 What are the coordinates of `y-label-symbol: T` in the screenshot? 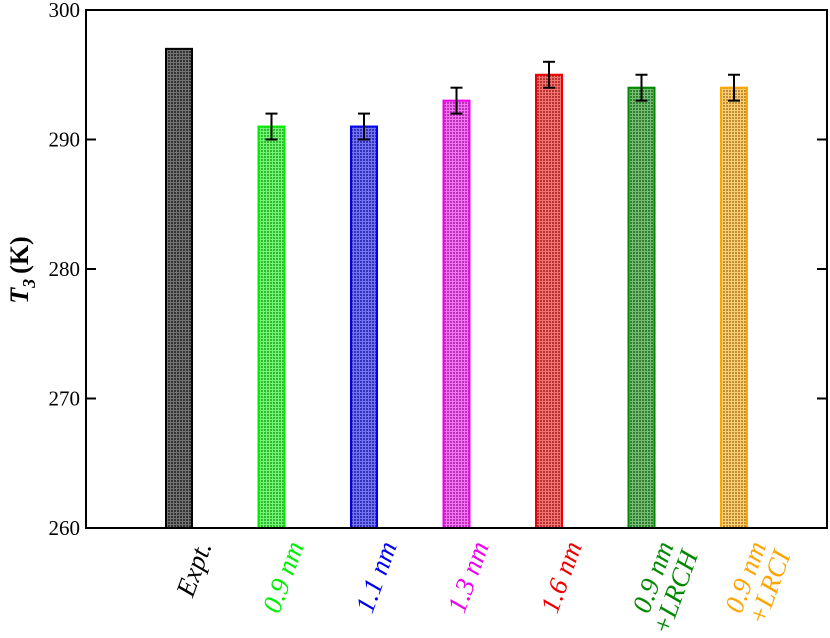 It's located at (19, 295).